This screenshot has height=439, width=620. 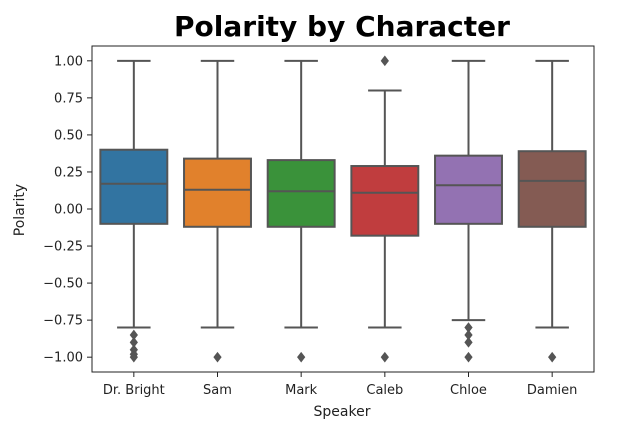 What do you see at coordinates (63, 247) in the screenshot?
I see `y-tick-label: −0.25` at bounding box center [63, 247].